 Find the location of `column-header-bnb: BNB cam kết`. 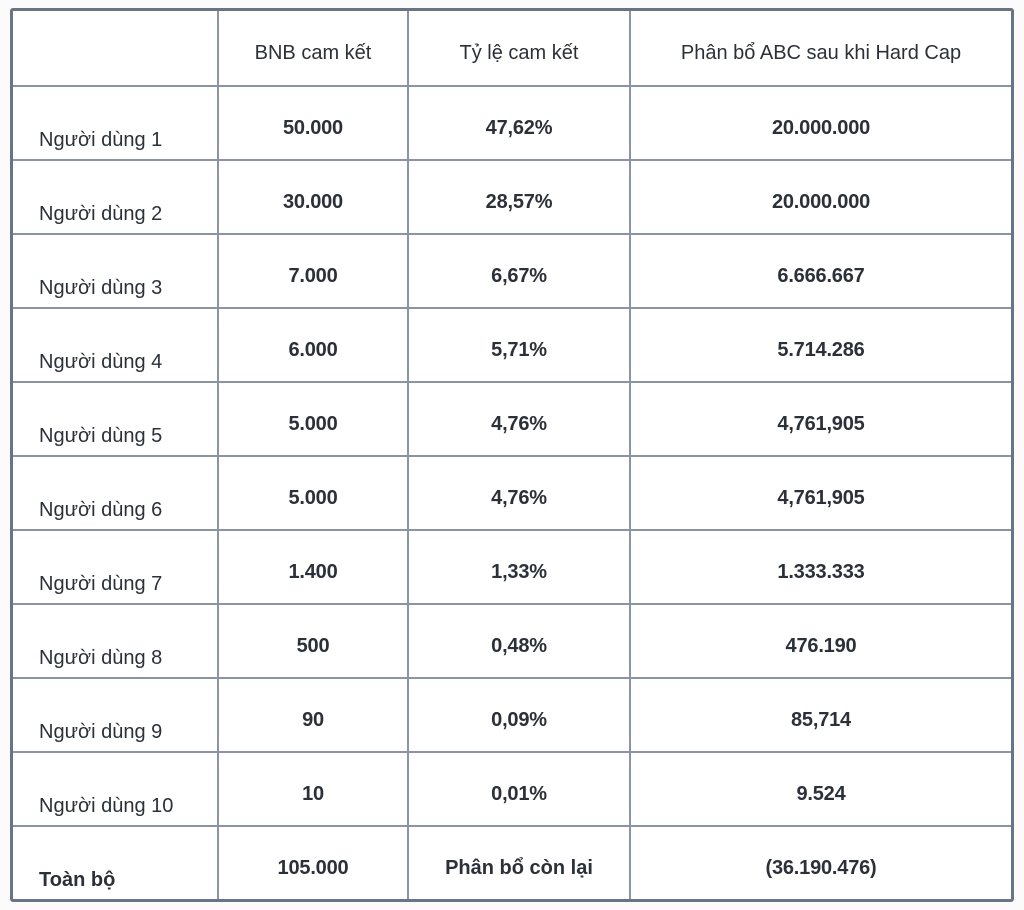

column-header-bnb: BNB cam kết is located at coordinates (313, 48).